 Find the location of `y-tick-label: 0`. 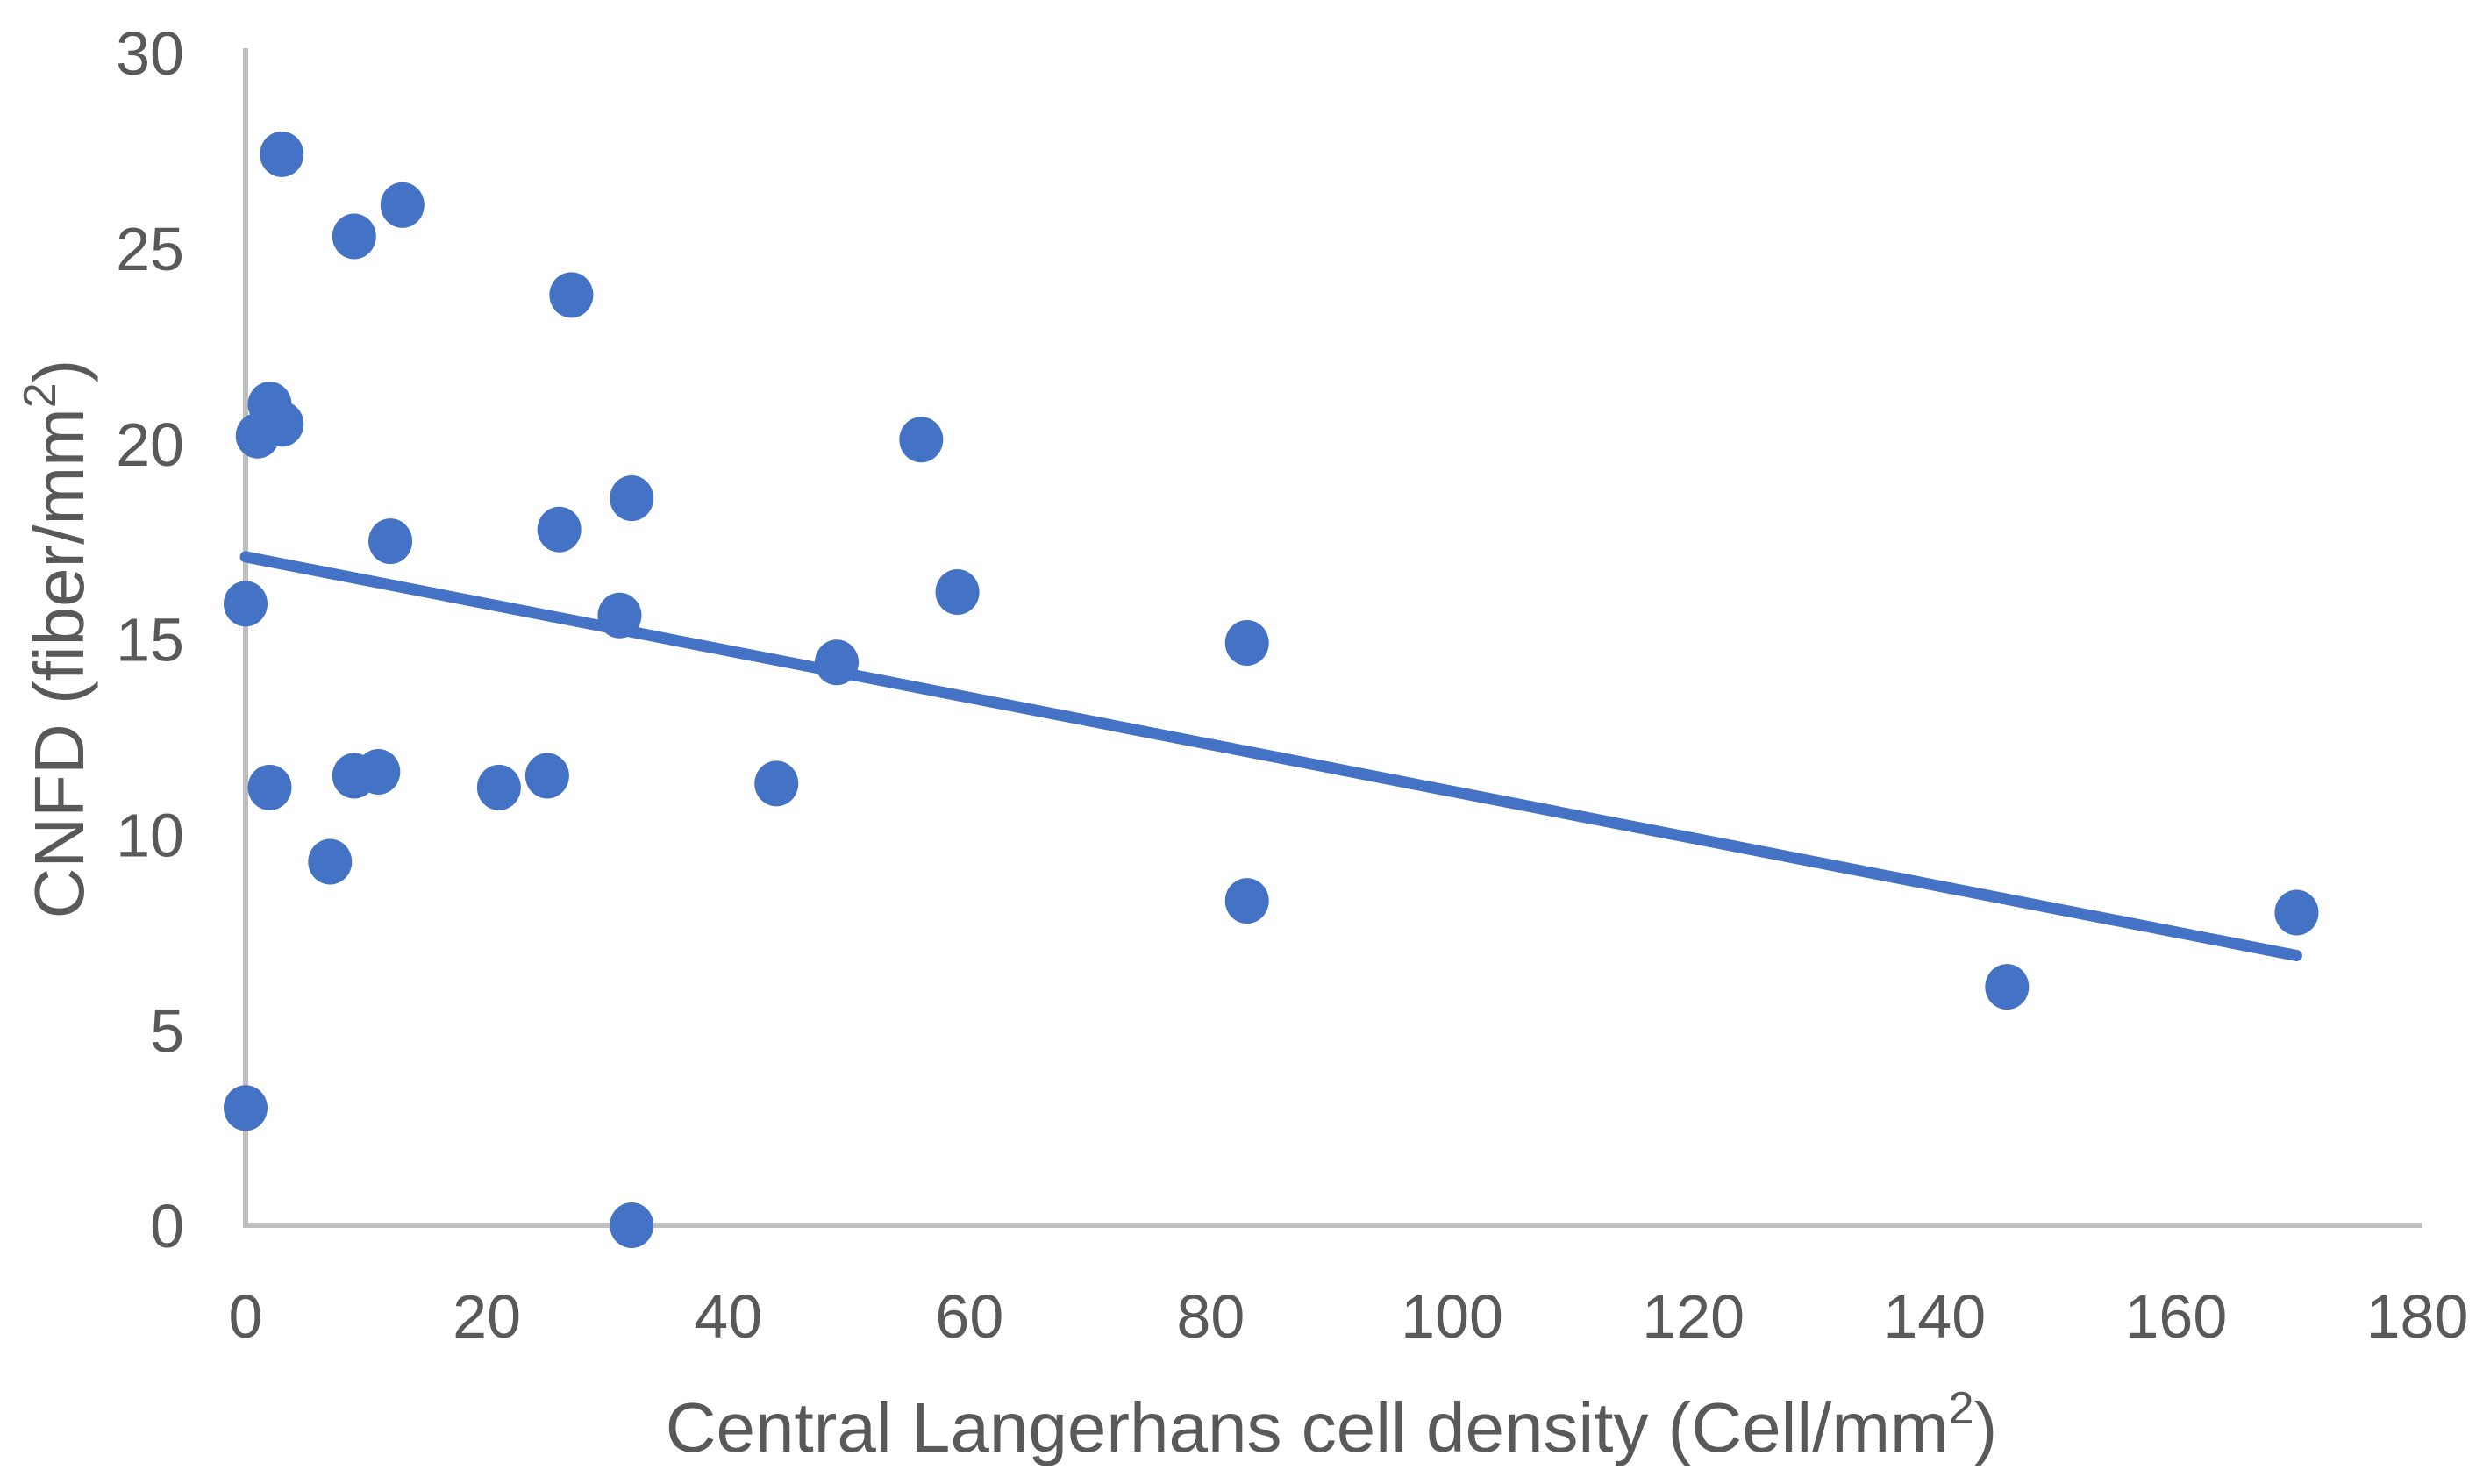

y-tick-label: 0 is located at coordinates (167, 1226).